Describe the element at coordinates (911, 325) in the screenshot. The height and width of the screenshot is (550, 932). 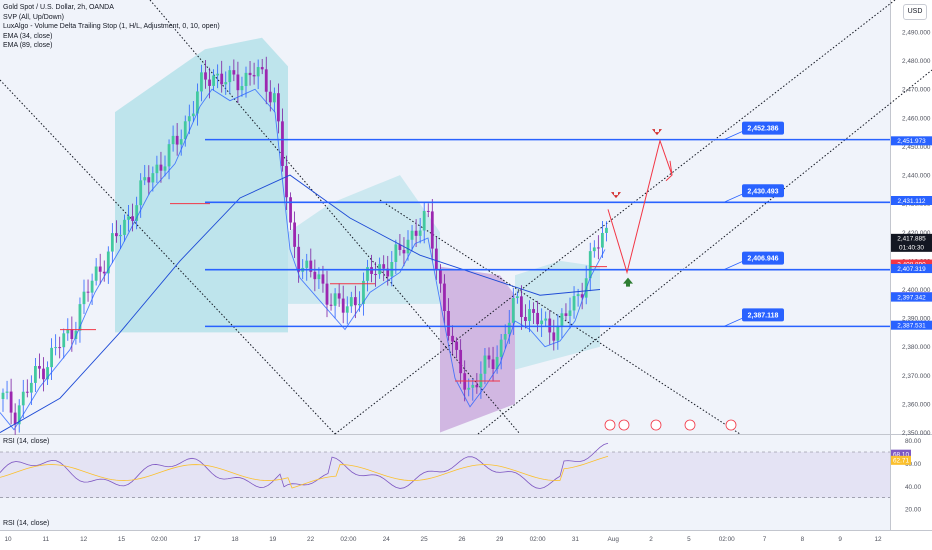
I see `price-label-text: 2,387.531` at that location.